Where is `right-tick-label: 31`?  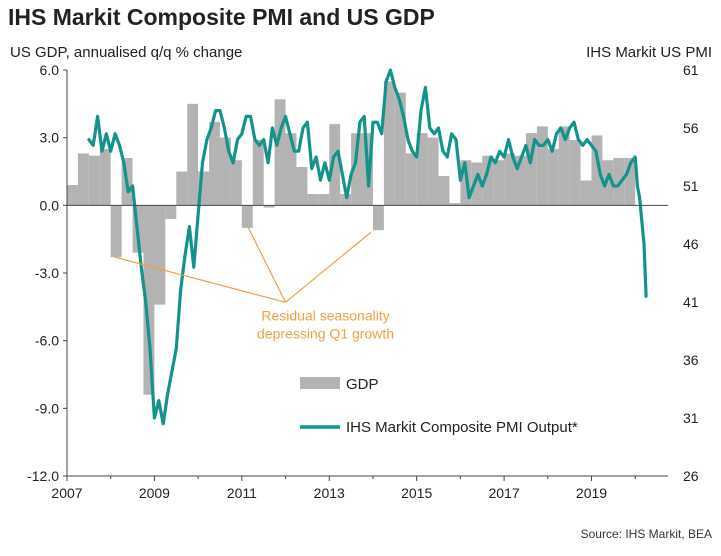
right-tick-label: 31 is located at coordinates (691, 418).